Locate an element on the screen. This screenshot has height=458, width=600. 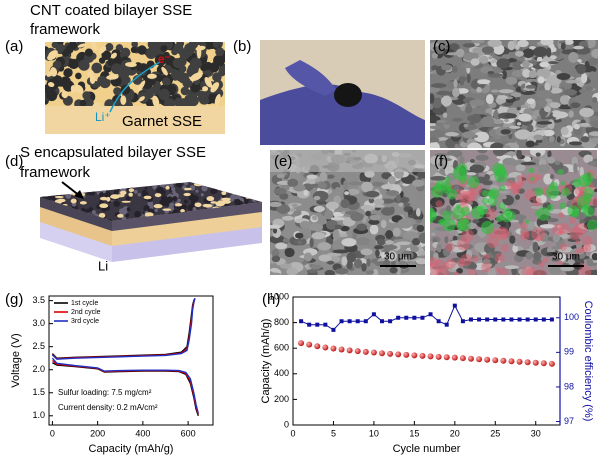
x-tick-label: 20 is located at coordinates (455, 433).